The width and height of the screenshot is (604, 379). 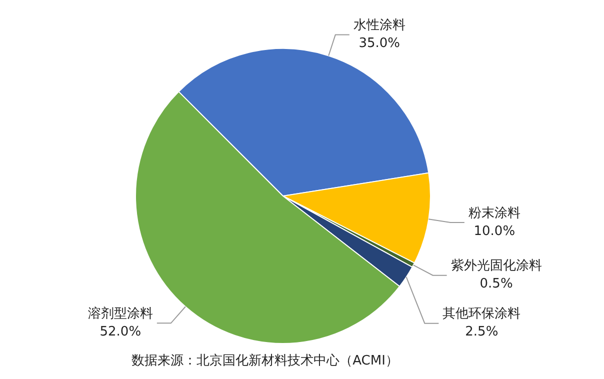 What do you see at coordinates (379, 44) in the screenshot?
I see `data-label: 35.0%` at bounding box center [379, 44].